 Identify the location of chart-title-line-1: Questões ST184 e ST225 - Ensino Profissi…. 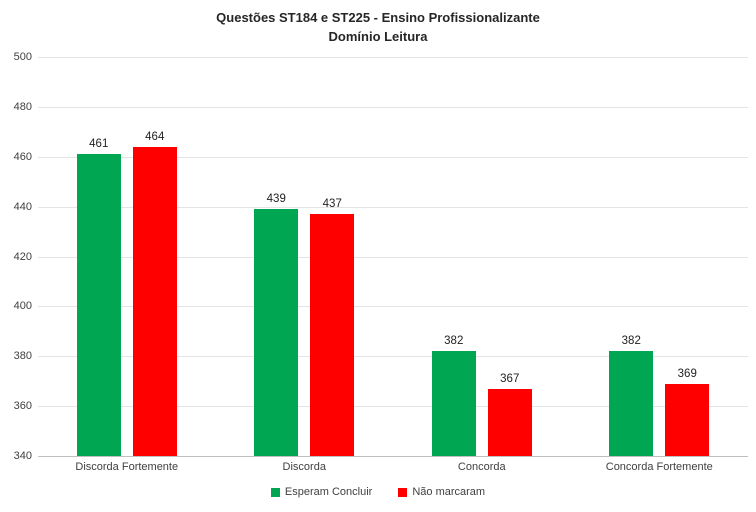
(378, 17).